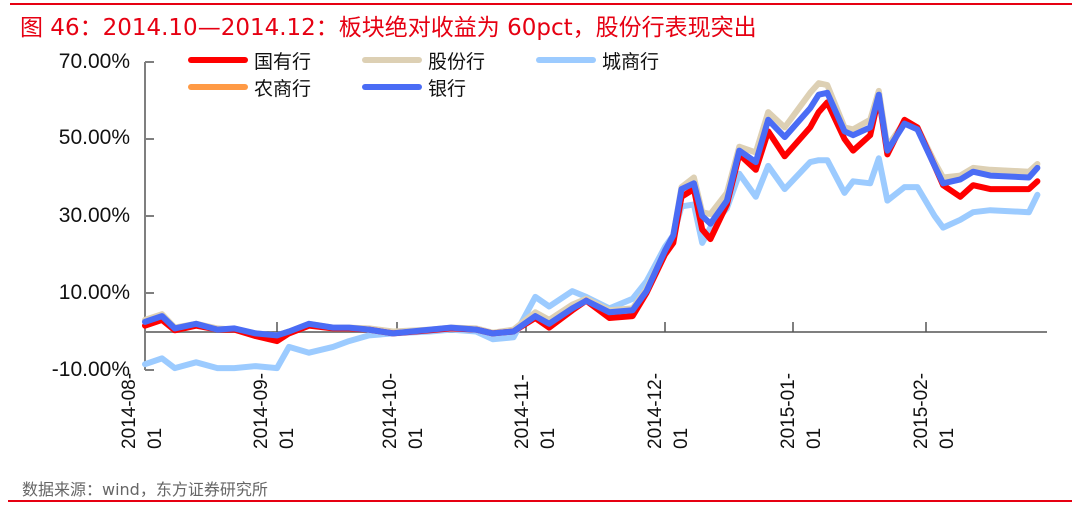  Describe the element at coordinates (392, 87) in the screenshot. I see `legend-swatch-blue` at that location.